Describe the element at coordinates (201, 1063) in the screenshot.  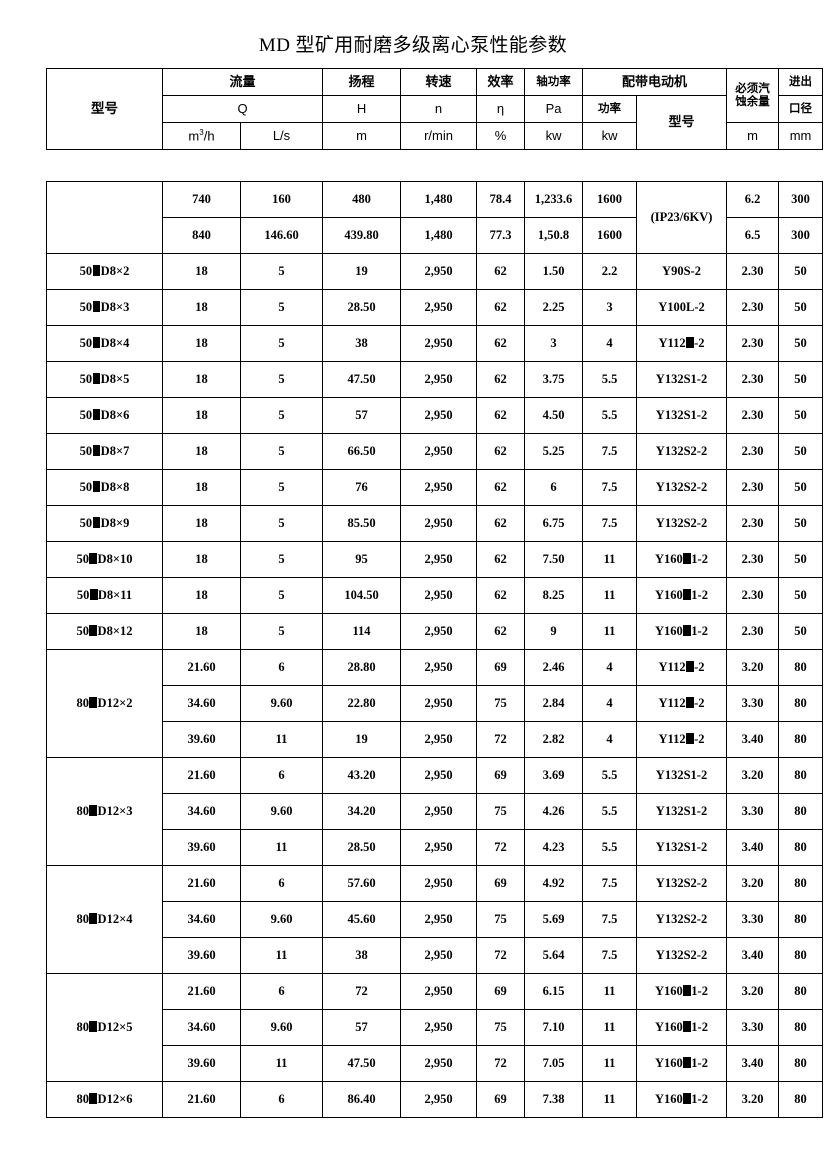
I see `cell-flow-m3h: 39.60` at that location.